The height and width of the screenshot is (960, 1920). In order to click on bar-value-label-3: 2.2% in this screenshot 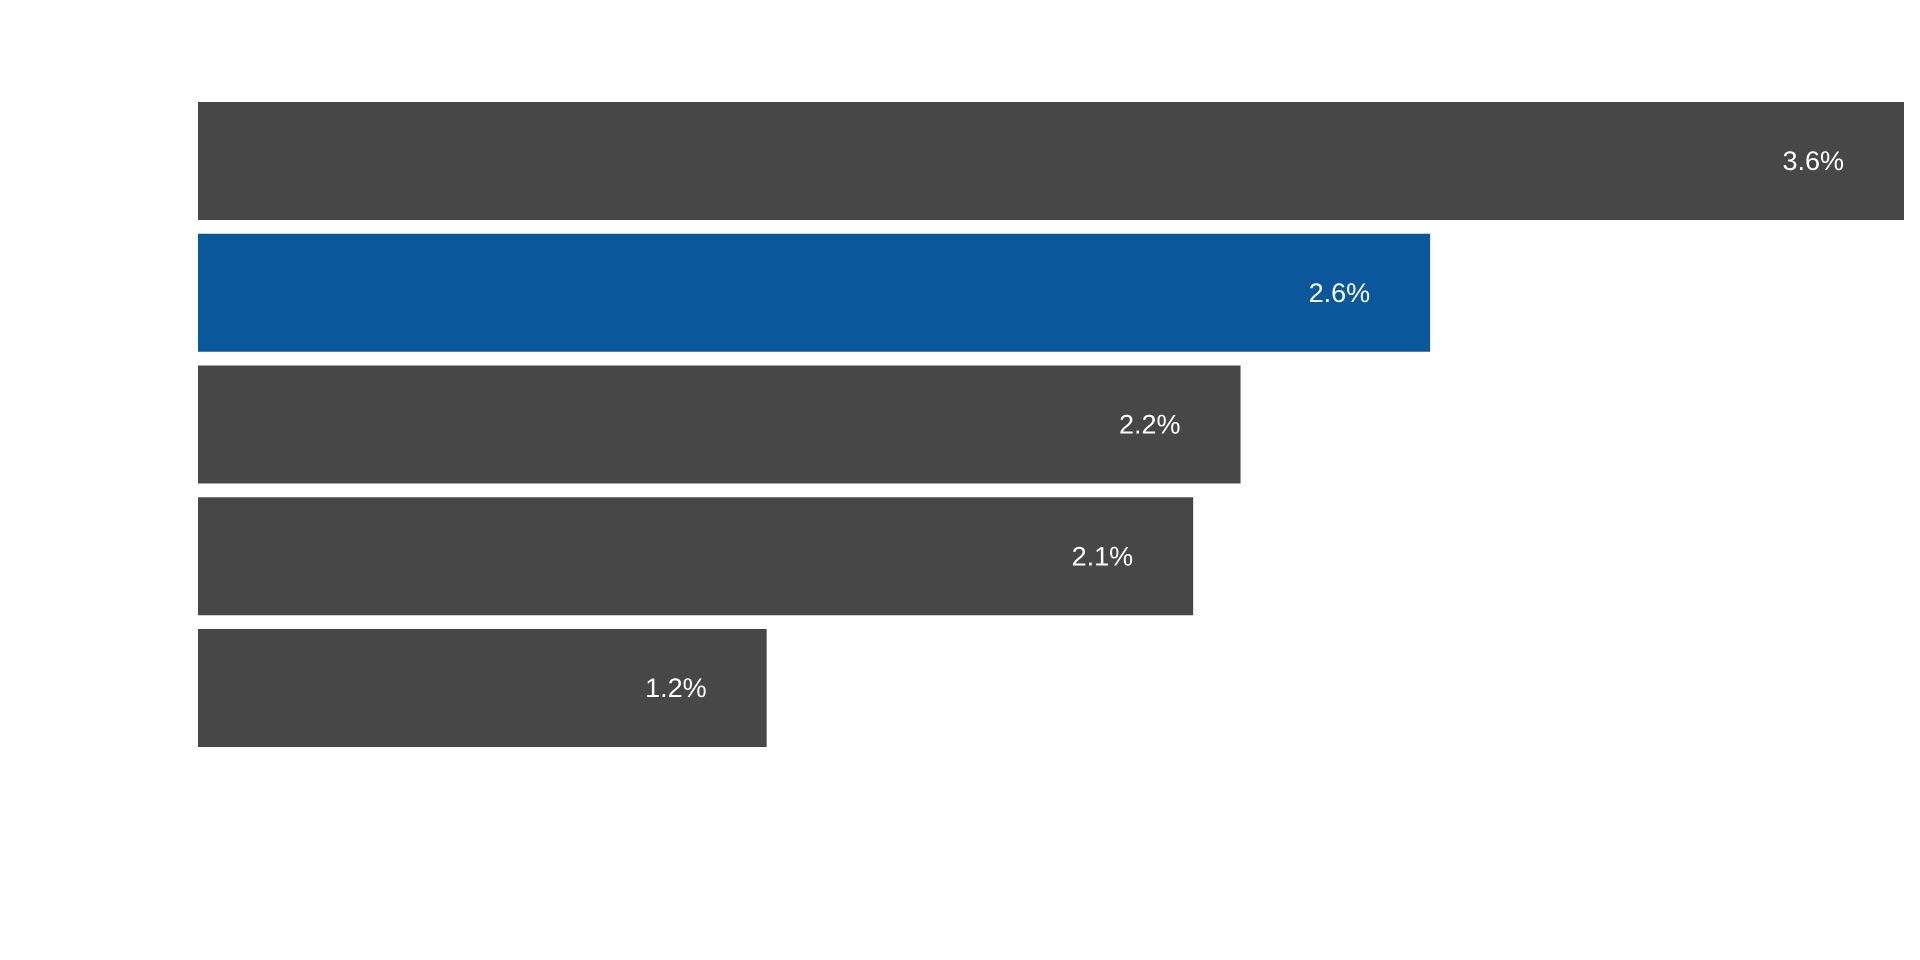, I will do `click(1150, 425)`.